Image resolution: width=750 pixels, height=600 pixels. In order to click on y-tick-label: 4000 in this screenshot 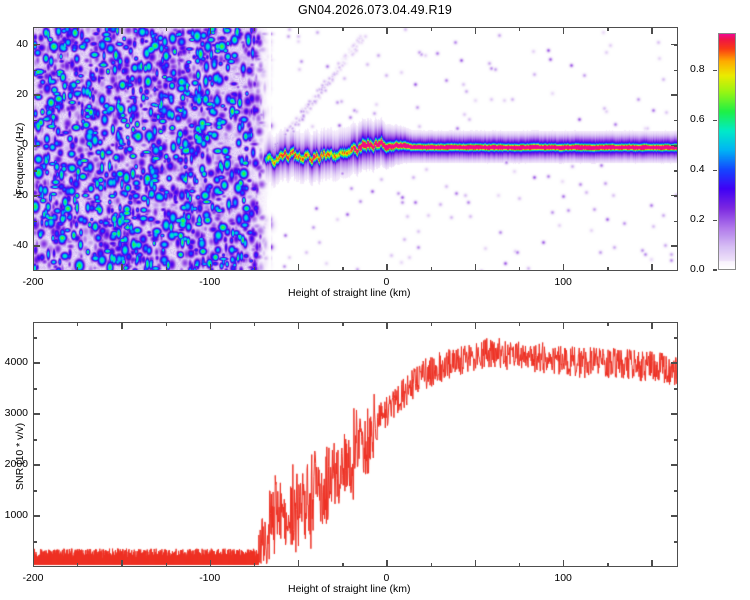, I will do `click(16, 361)`.